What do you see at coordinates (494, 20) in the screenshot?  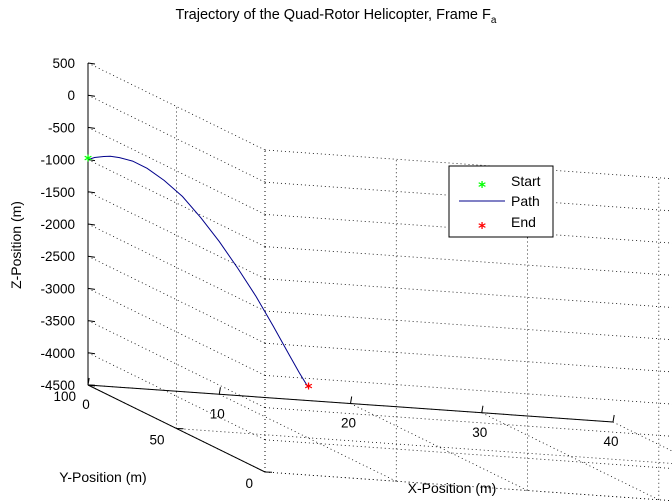 I see `chart-title-subscript: a` at bounding box center [494, 20].